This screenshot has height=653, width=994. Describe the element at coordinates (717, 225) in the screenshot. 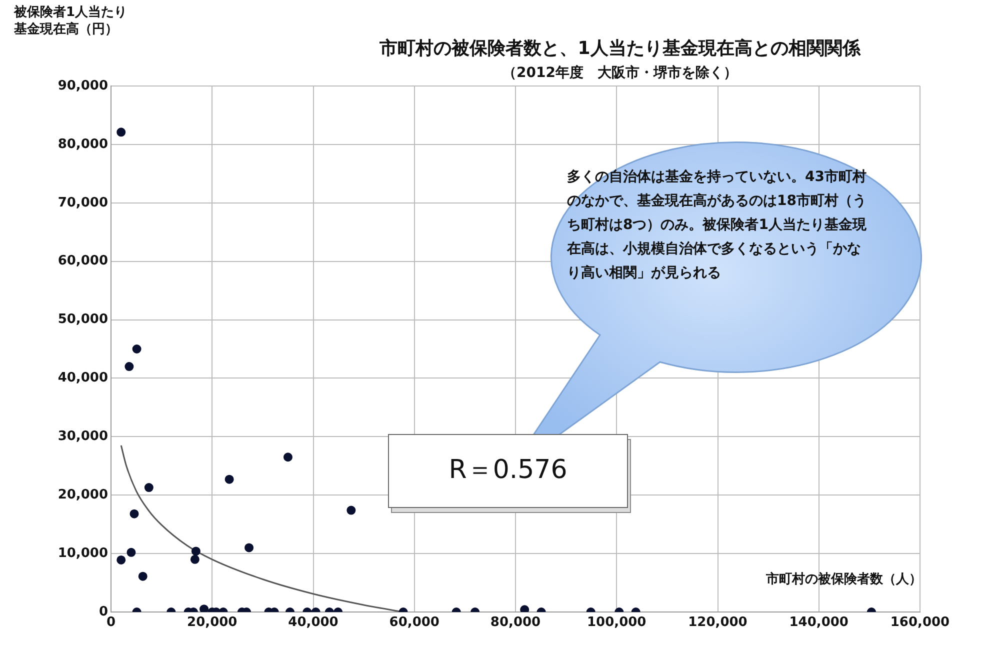

I see `annotation: 多くの自治体は基金を持っていない。43市町村のなかで、基金現在高があるのは18市町村（うち町村は8つ）のみ。被保険者1人当たり基金現在高は、小規模自治体で多くなるという「かなり高い相関」が見られる` at that location.